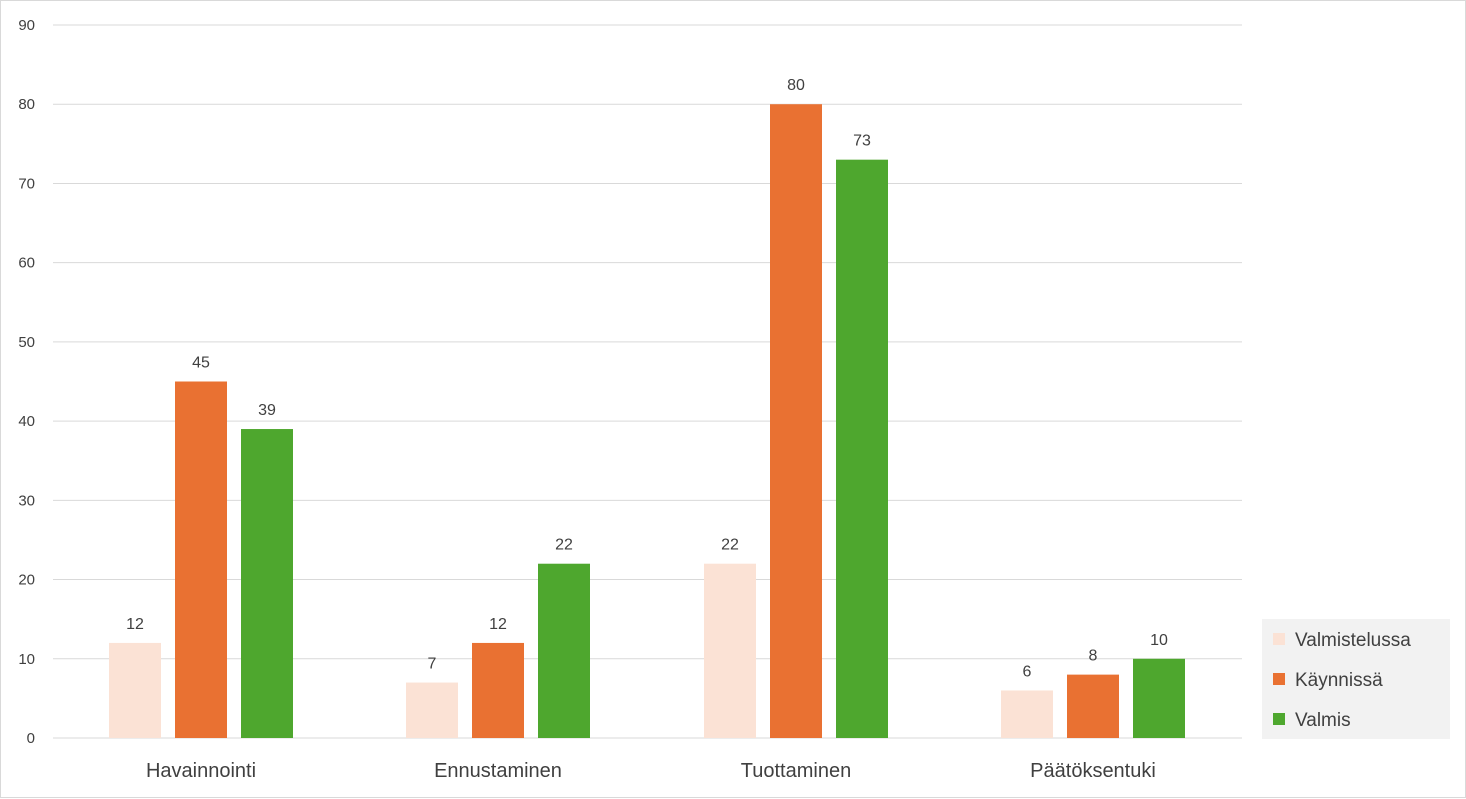 The image size is (1466, 799). Describe the element at coordinates (1279, 679) in the screenshot. I see `legend-swatch-k-ynniss-` at that location.